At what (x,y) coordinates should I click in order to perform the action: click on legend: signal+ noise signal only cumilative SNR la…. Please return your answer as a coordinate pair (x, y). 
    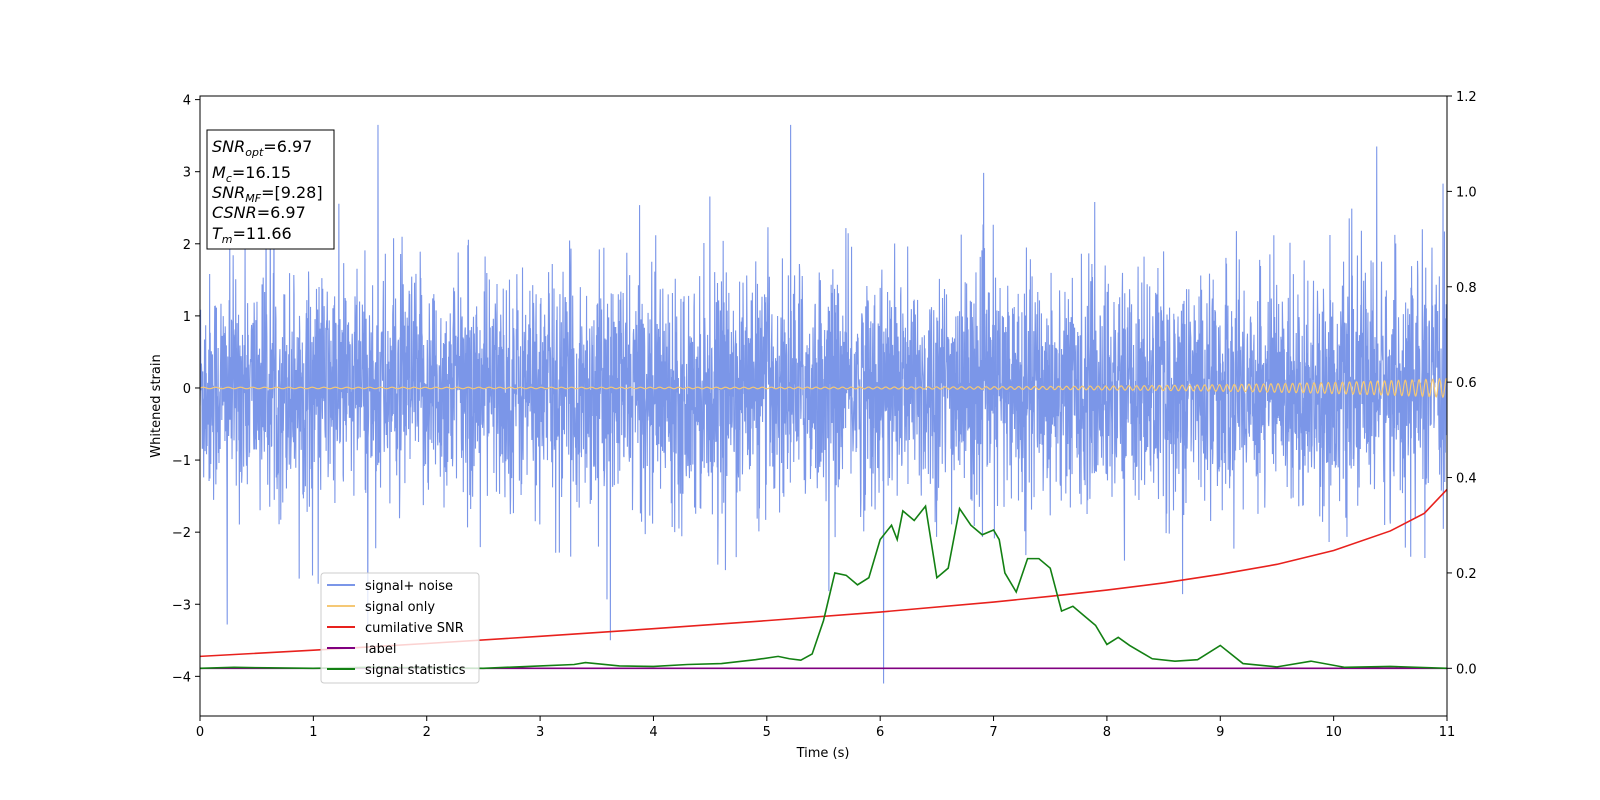
    Looking at the image, I should click on (400, 628).